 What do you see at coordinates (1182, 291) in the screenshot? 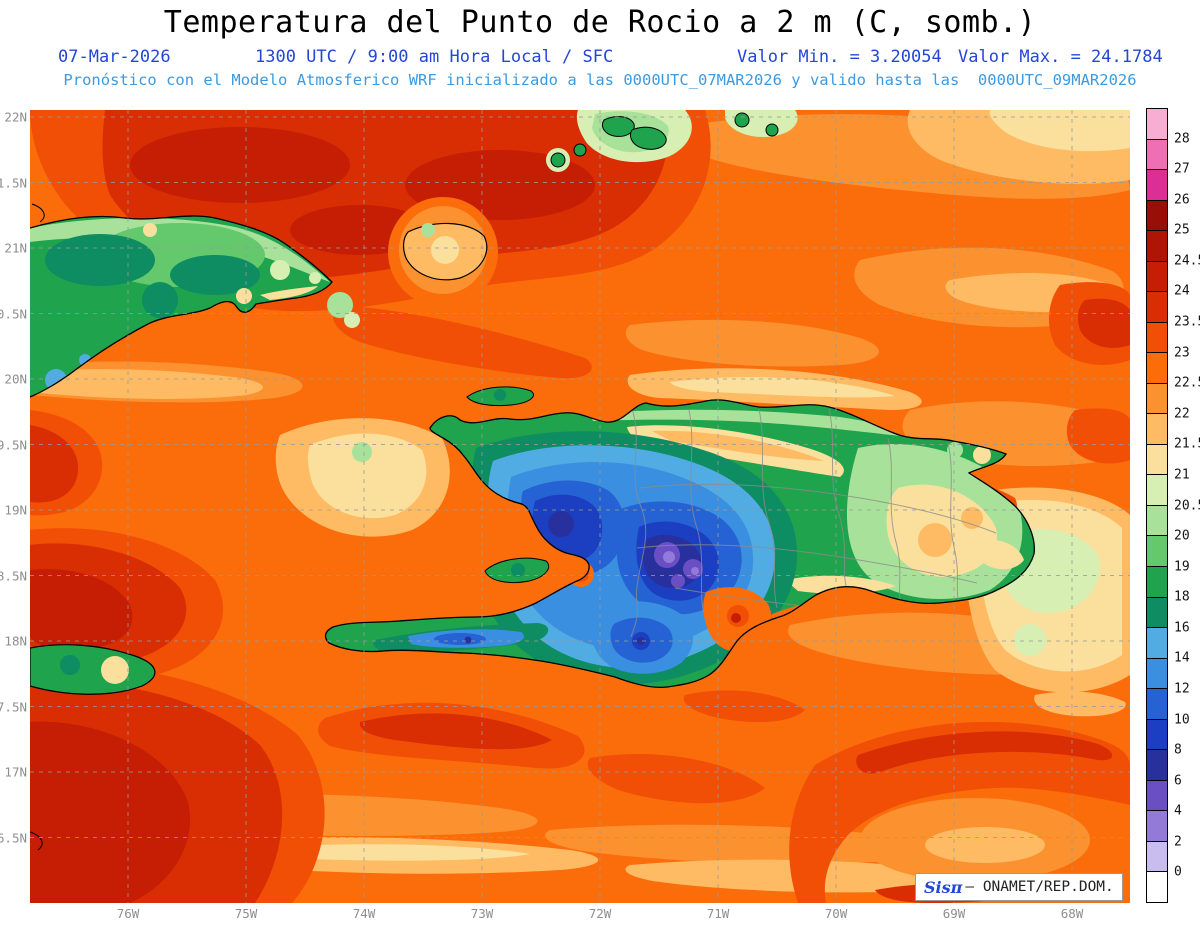
I see `legend-label: 24` at bounding box center [1182, 291].